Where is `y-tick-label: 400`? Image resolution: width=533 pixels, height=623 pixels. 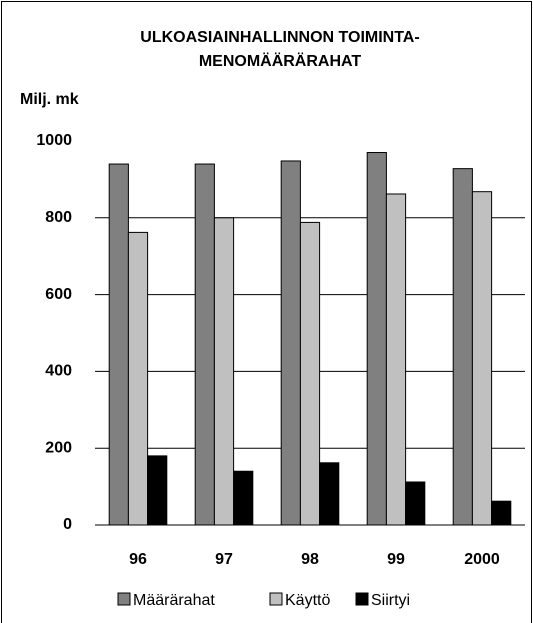
y-tick-label: 400 is located at coordinates (58, 371).